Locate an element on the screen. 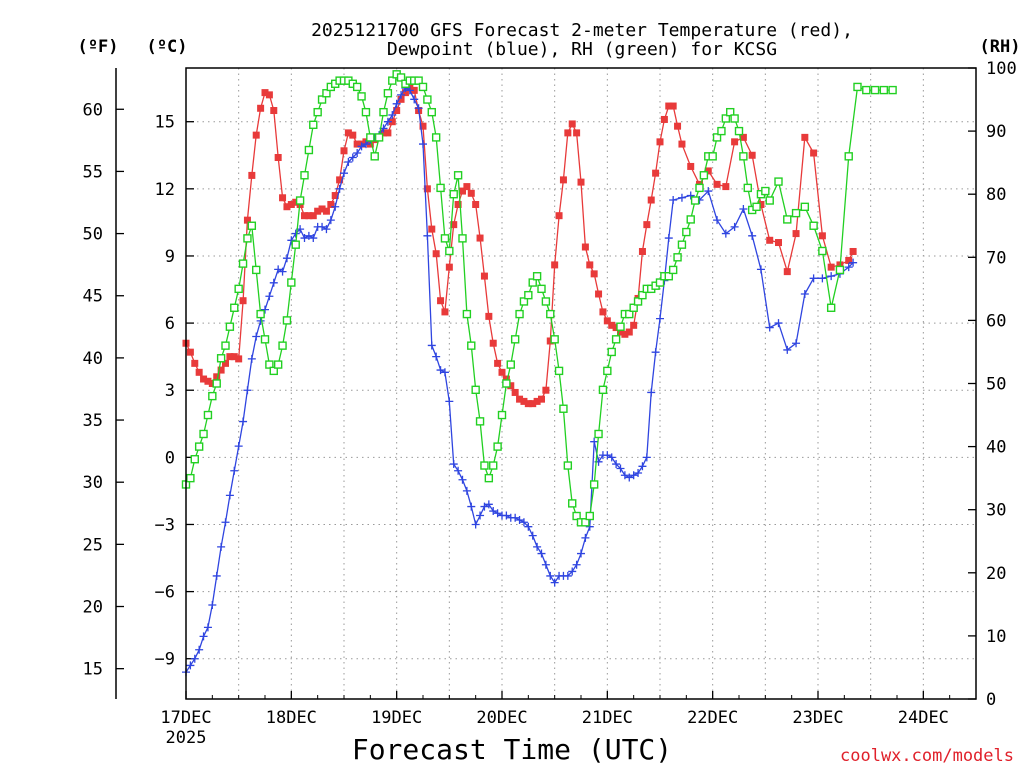 The width and height of the screenshot is (1024, 768). rh-tick-label: 30 is located at coordinates (996, 511).